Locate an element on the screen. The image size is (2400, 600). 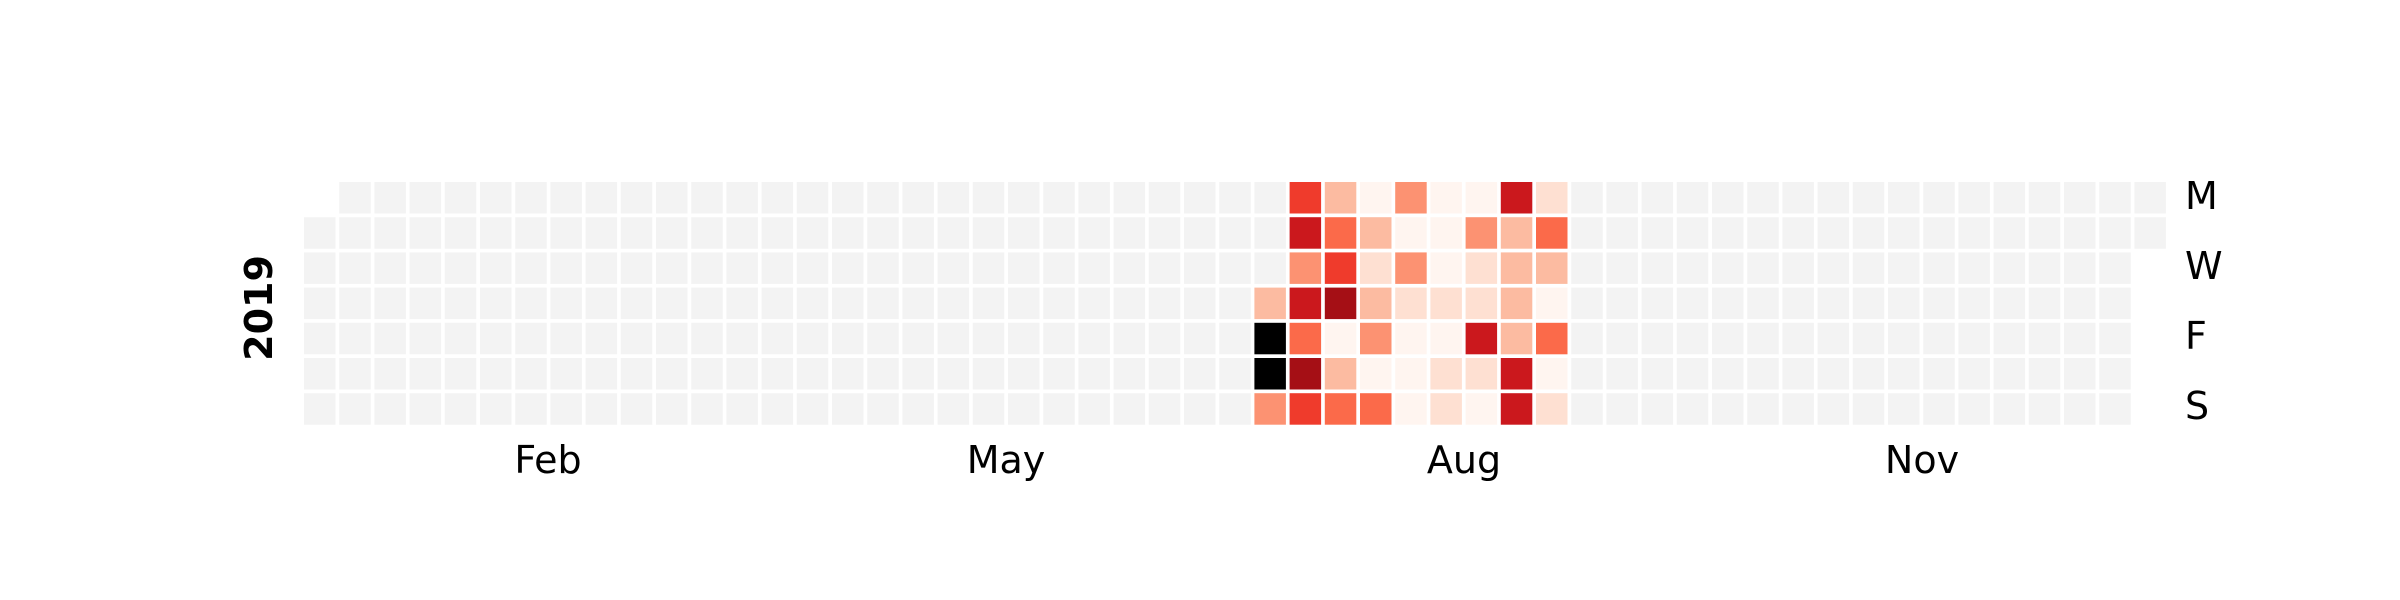
heatmap-cell-week32-mon is located at coordinates (1446, 198).